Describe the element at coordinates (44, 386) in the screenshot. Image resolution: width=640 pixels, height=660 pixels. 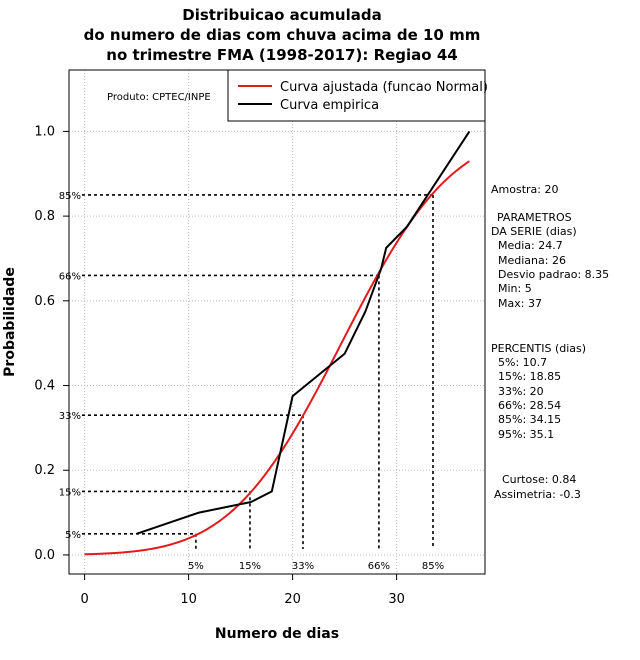
I see `y-tick-label-2: 0.4` at that location.